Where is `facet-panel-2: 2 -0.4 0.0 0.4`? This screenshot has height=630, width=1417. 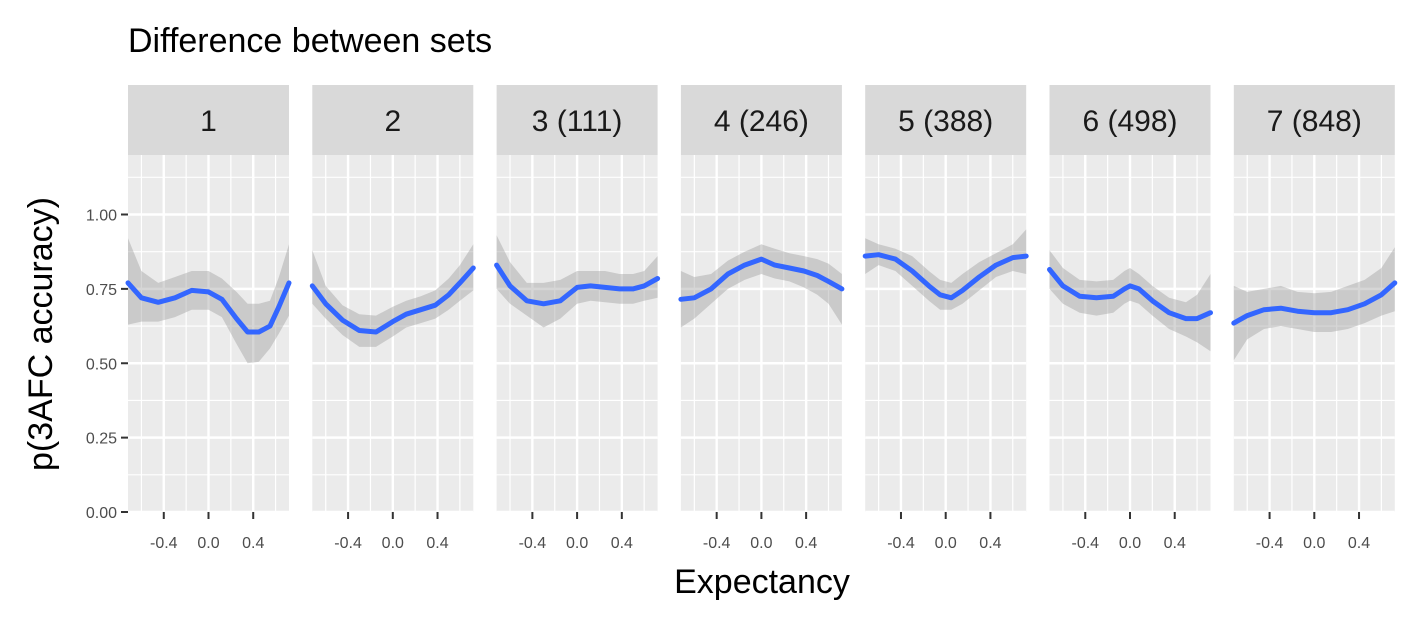 facet-panel-2: 2 -0.4 0.0 0.4 is located at coordinates (392, 318).